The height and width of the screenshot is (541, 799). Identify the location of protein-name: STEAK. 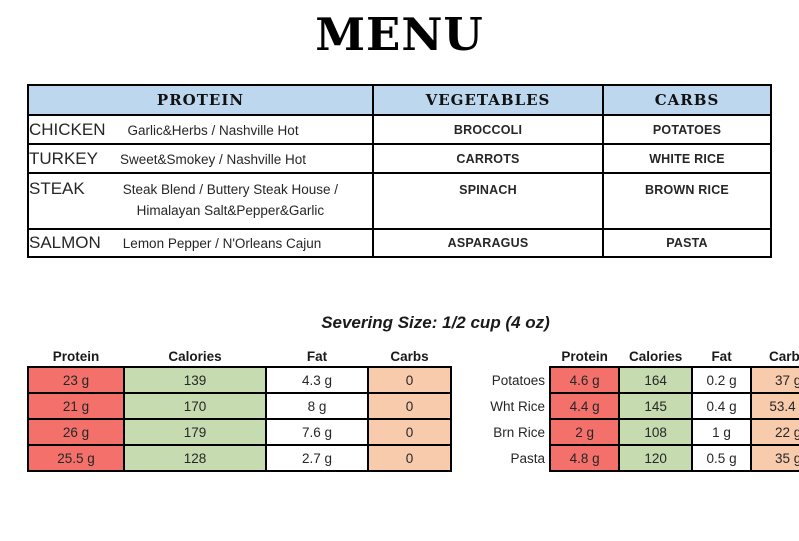
(57, 188).